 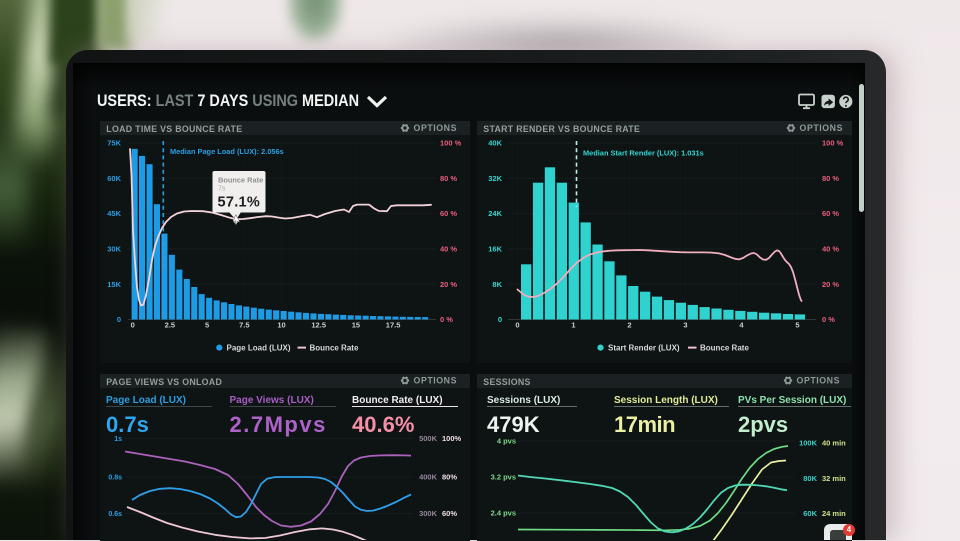 What do you see at coordinates (503, 513) in the screenshot?
I see `svg-text: 2.4 pvs` at bounding box center [503, 513].